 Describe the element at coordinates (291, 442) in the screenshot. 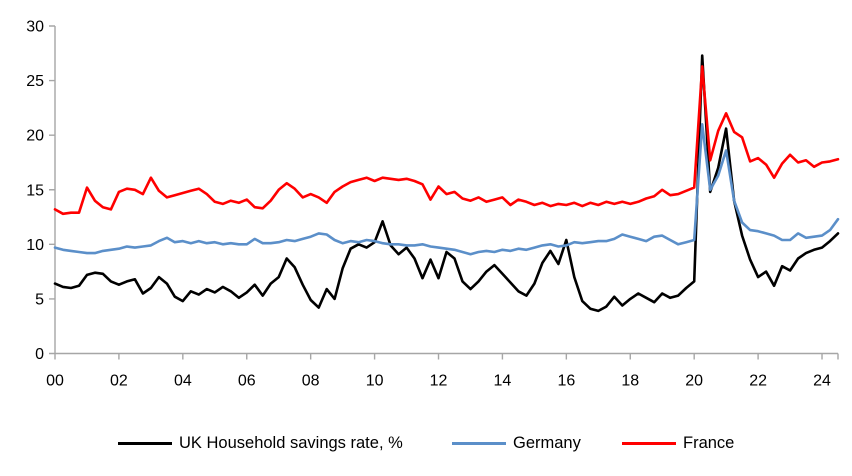

I see `legend-label-uk: UK Household savings rate, %` at that location.